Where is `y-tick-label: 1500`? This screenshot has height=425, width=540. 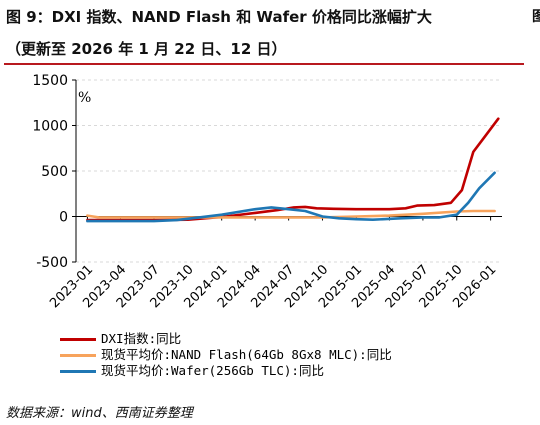 y-tick-label: 1500 is located at coordinates (50, 81).